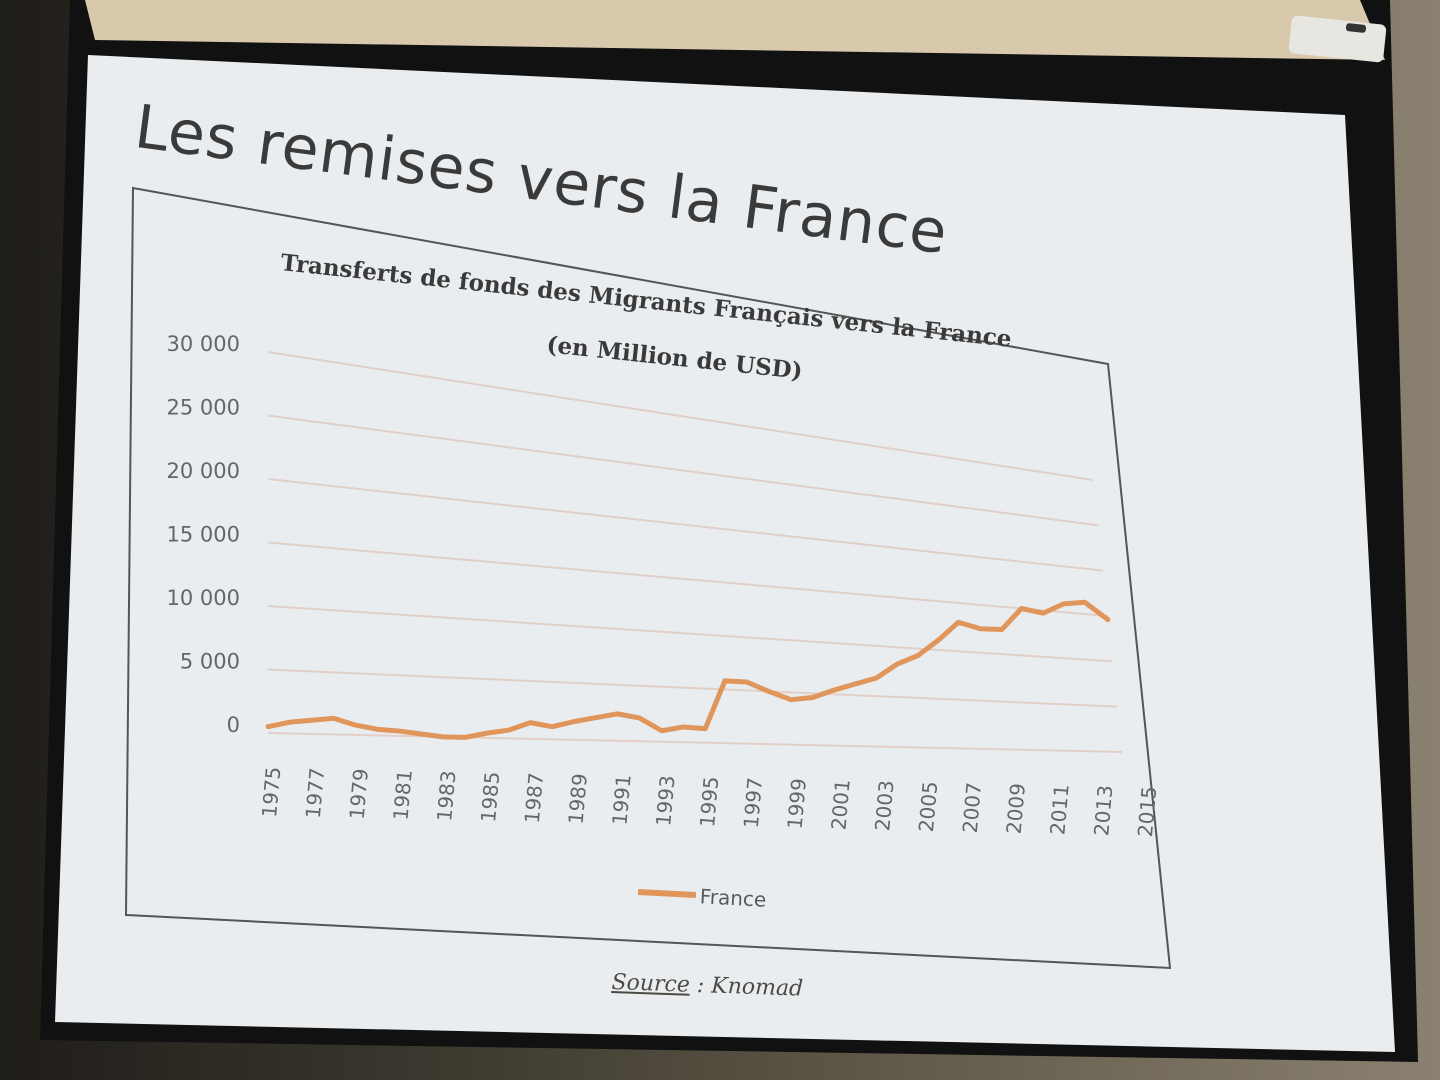 This screenshot has height=1080, width=1440. Describe the element at coordinates (203, 471) in the screenshot. I see `y-tick-label: 20 000` at that location.